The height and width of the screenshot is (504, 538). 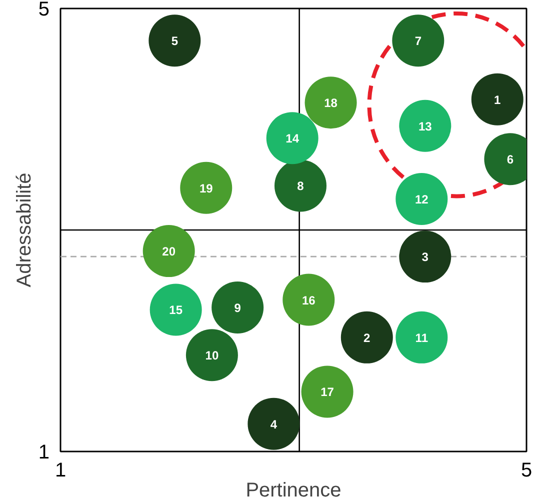 I want to click on x-axis-title: Pertinence, so click(x=294, y=491).